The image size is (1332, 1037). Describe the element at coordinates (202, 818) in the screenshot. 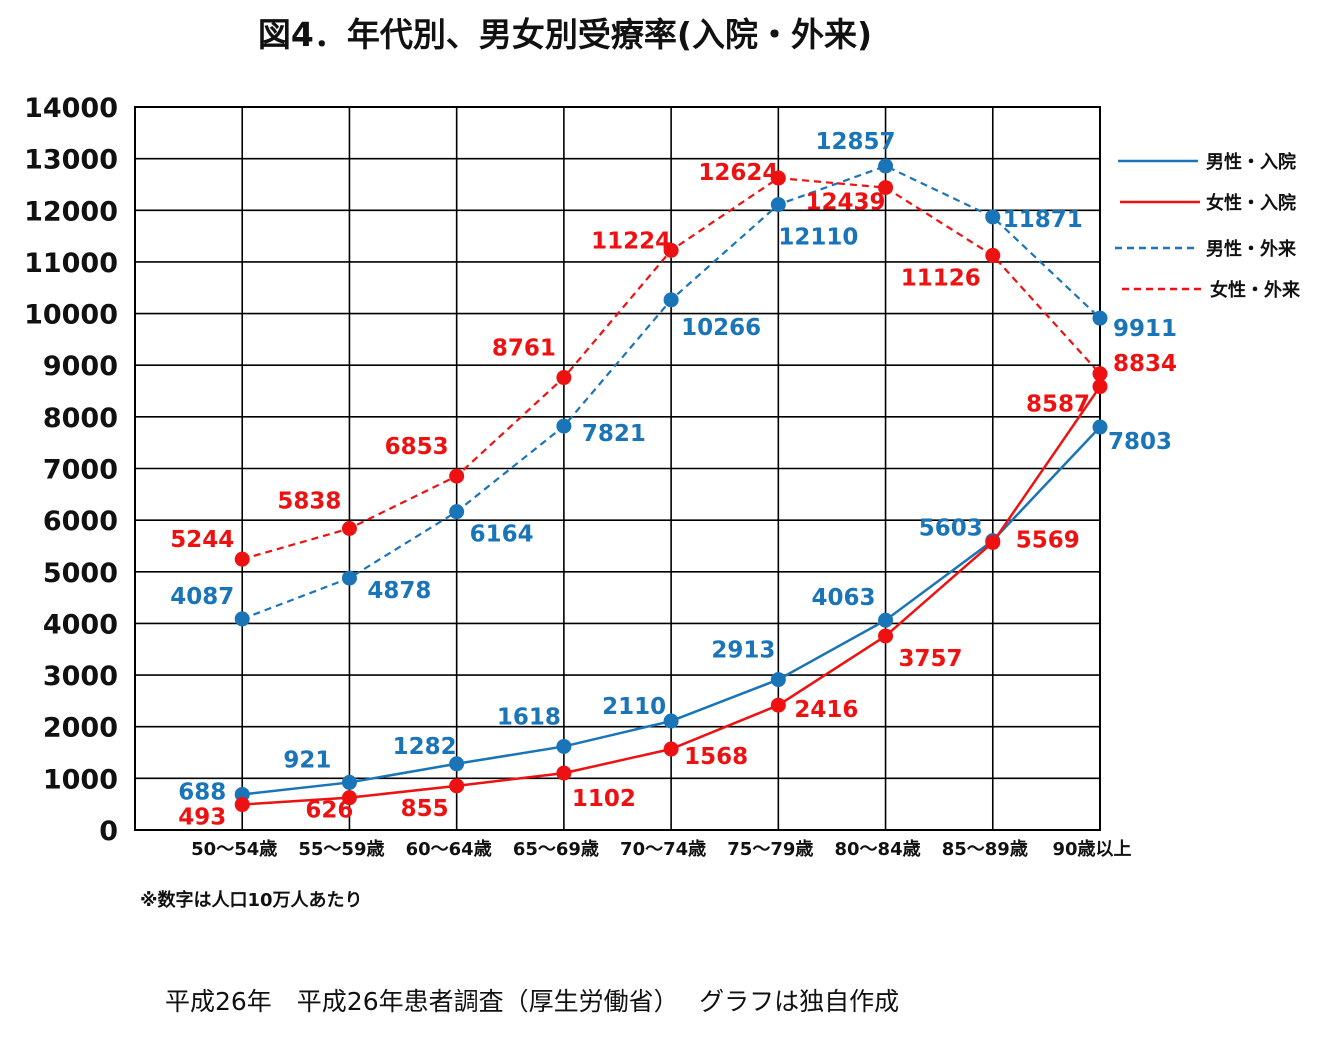

I see `data-label: 493` at that location.